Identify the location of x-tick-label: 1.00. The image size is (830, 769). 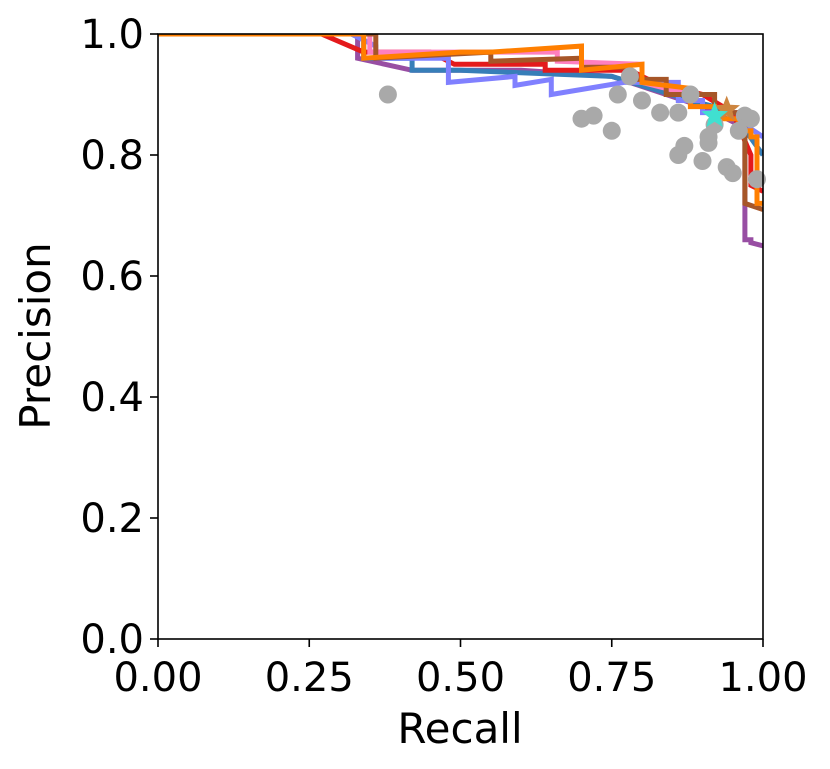
(762, 678).